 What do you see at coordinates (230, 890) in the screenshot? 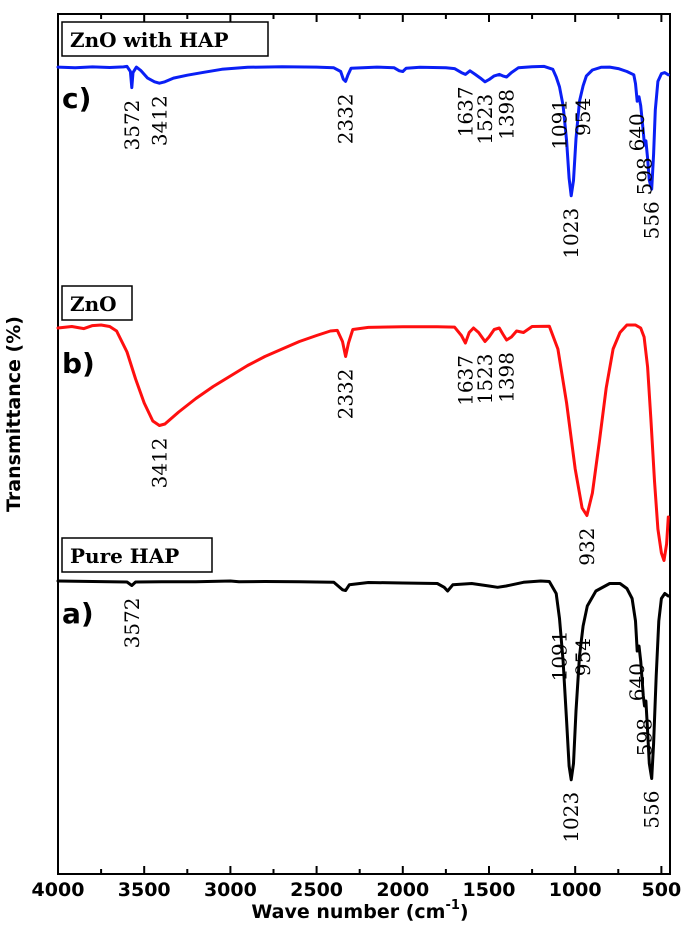
I see `x-tick-label: 3000` at bounding box center [230, 890].